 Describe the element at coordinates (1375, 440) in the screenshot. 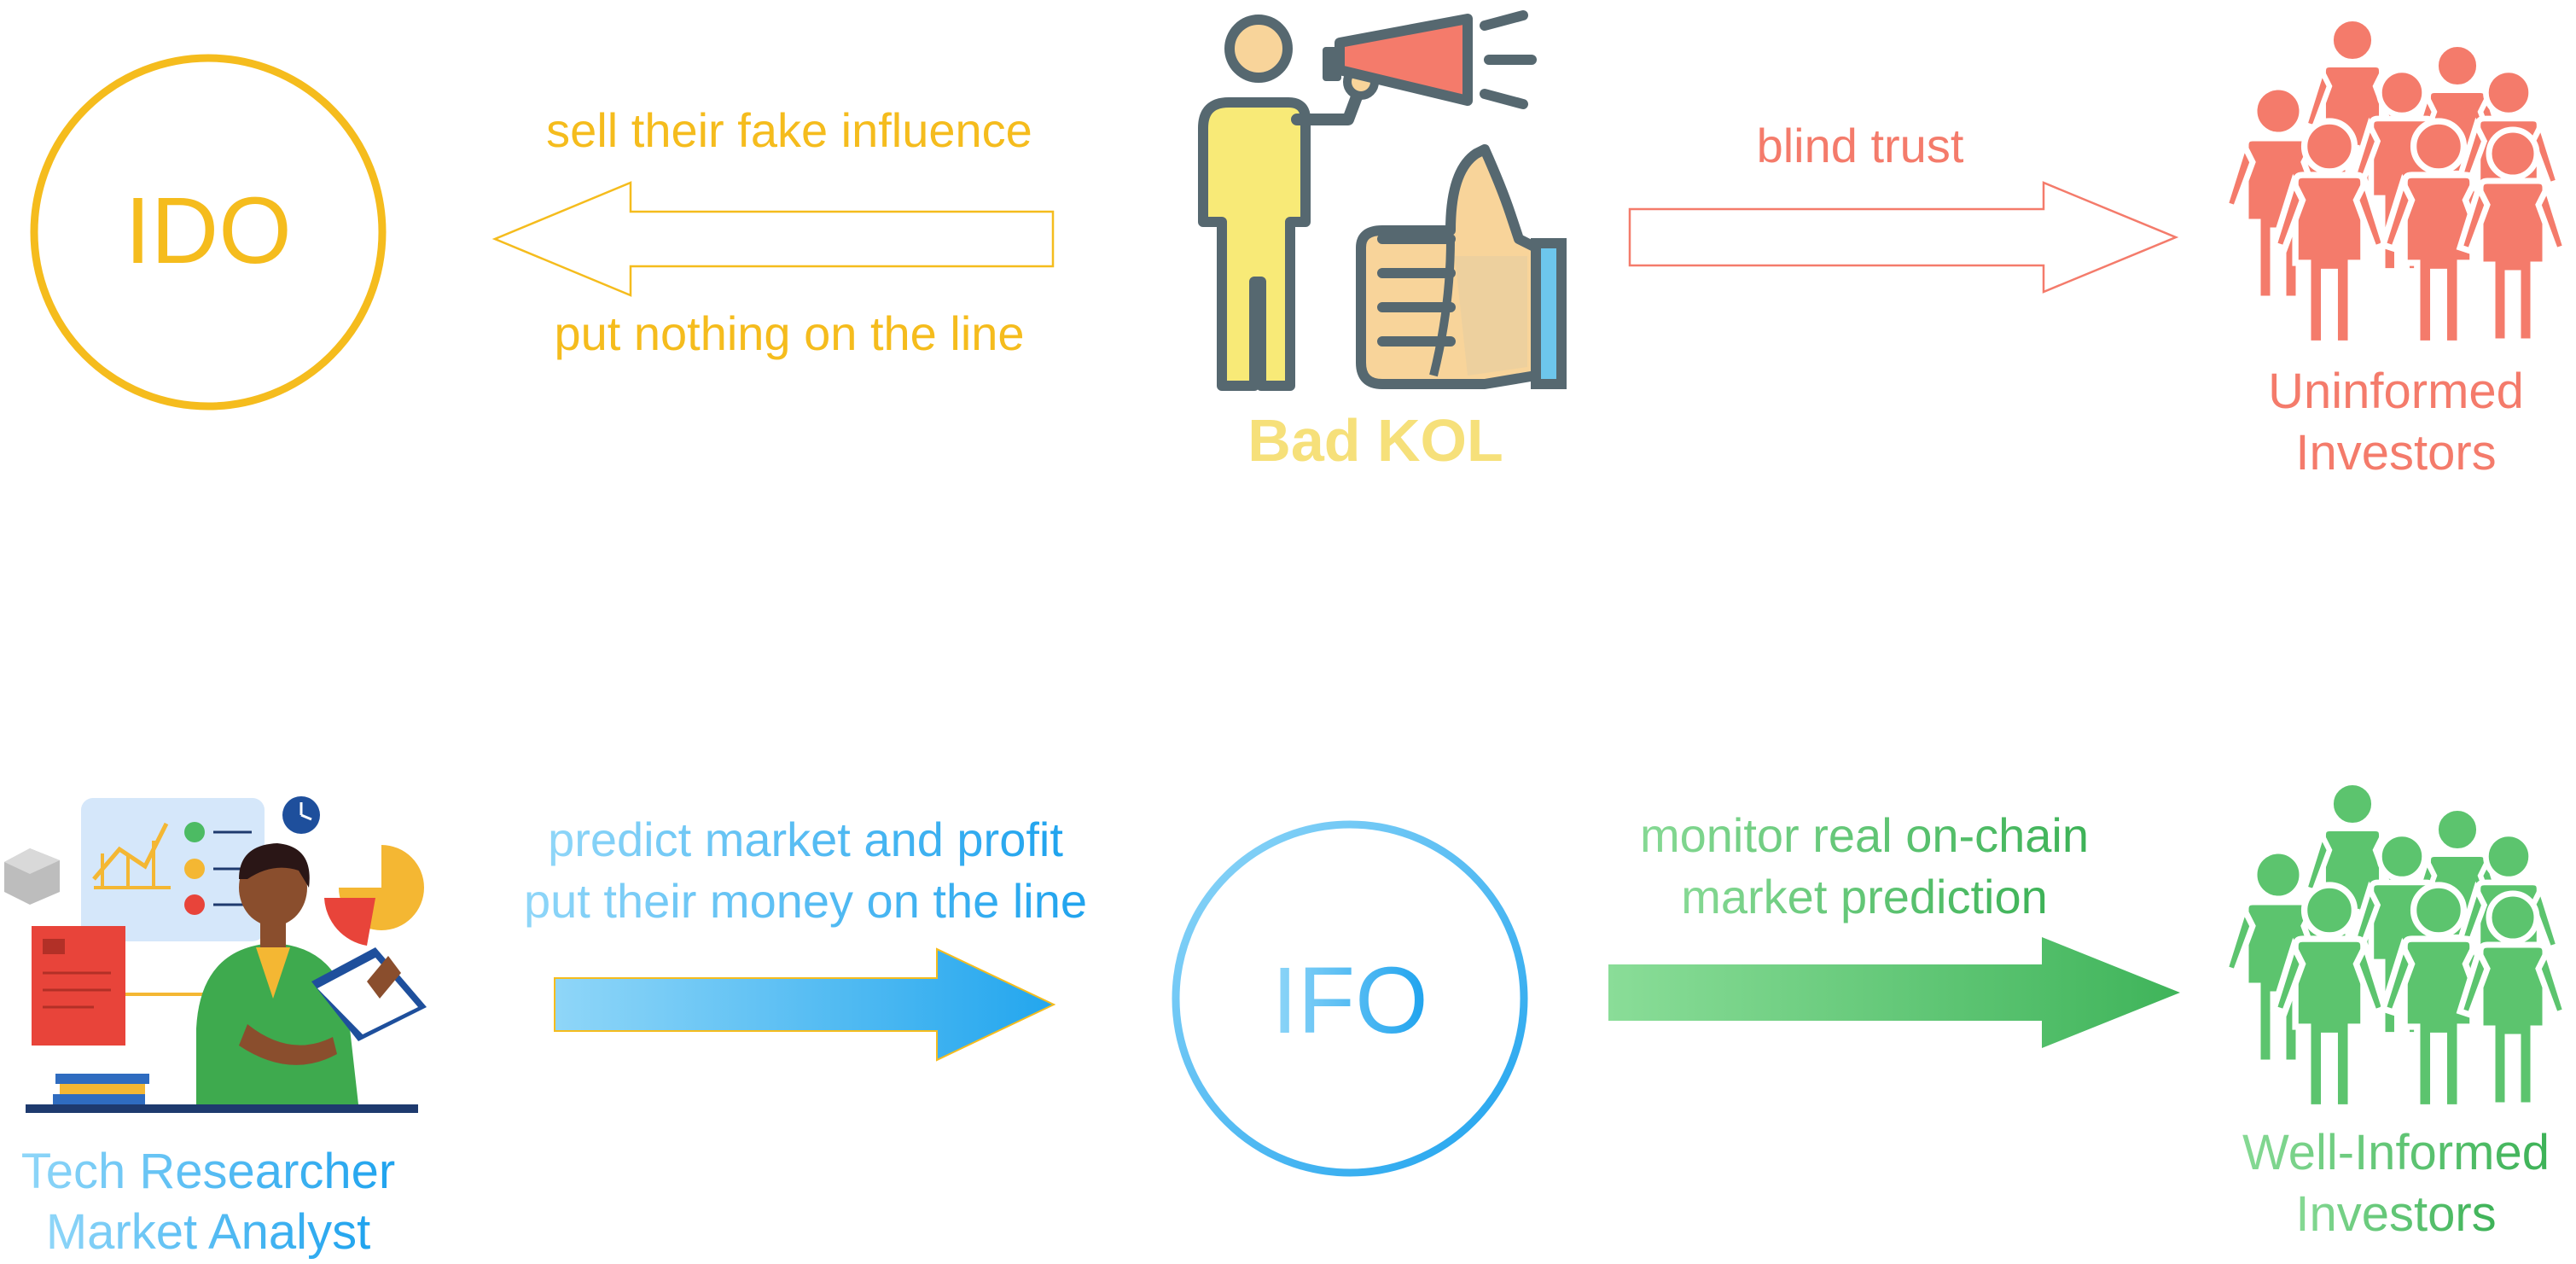

I see `kol-label: Bad KOL` at that location.